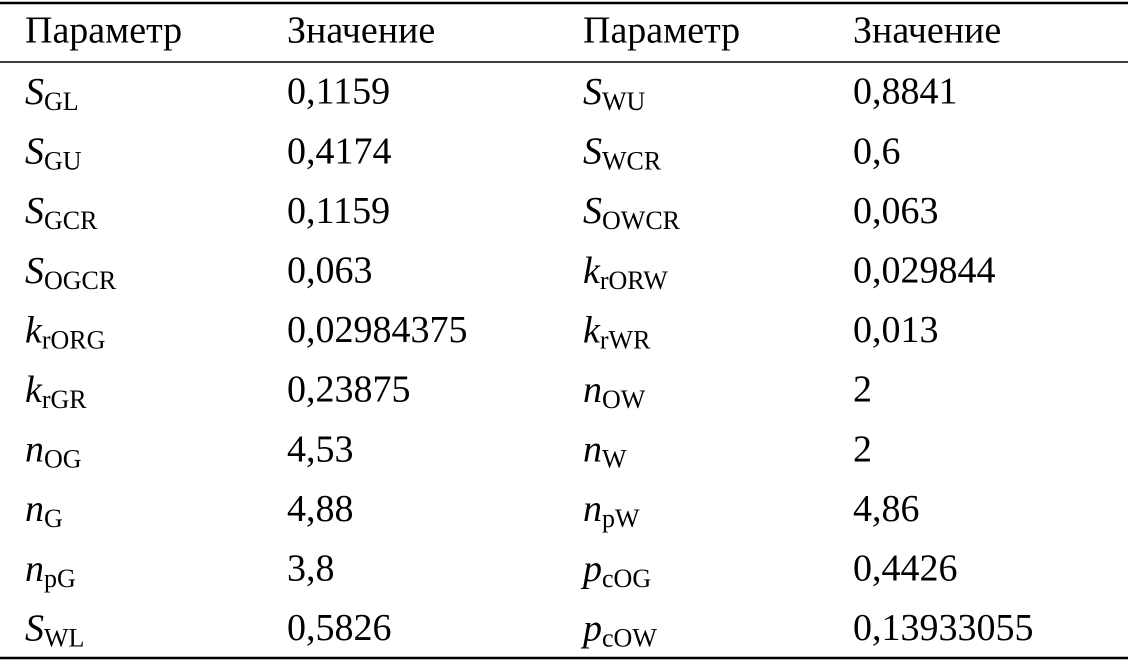 Image resolution: width=1128 pixels, height=662 pixels. What do you see at coordinates (80, 280) in the screenshot?
I see `parameter-subscript: OGCR` at bounding box center [80, 280].